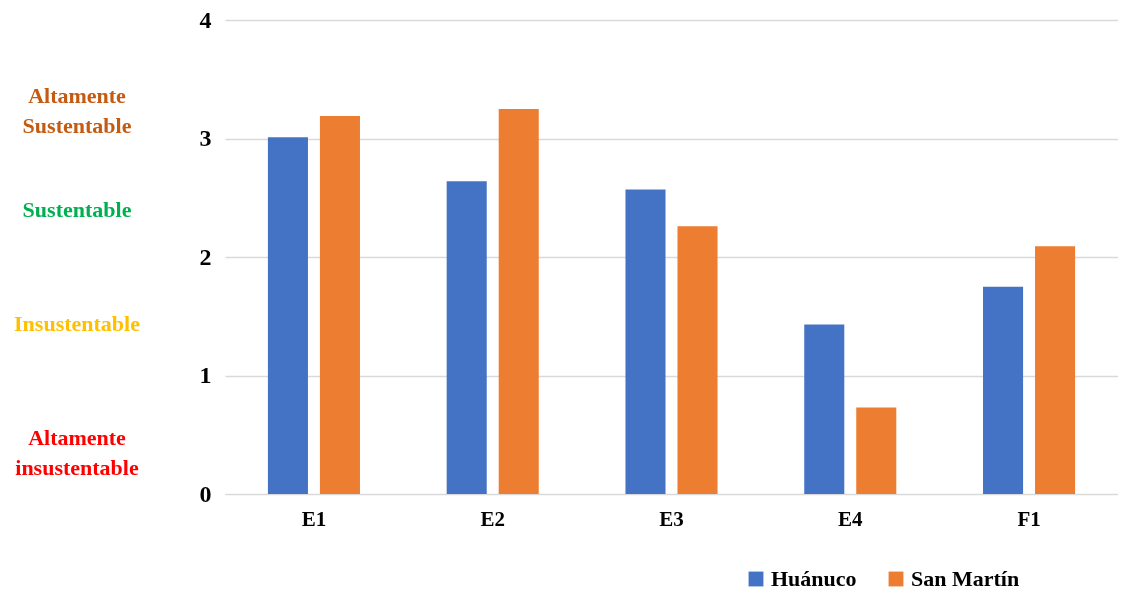  What do you see at coordinates (814, 578) in the screenshot?
I see `legend-label: Huánuco` at bounding box center [814, 578].